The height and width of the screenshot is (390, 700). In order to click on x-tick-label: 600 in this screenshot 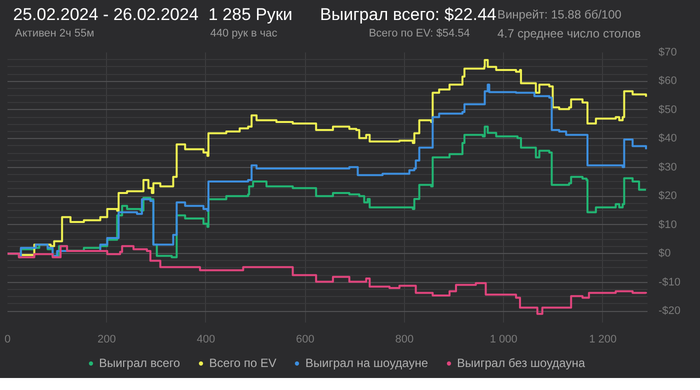, I will do `click(305, 340)`.